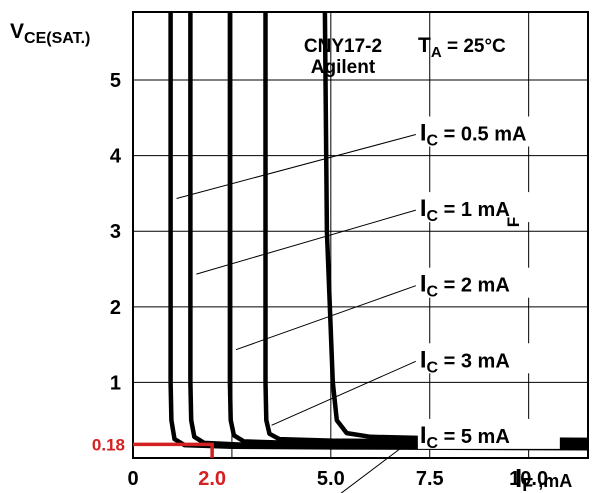 This screenshot has width=595, height=493. I want to click on series-label-sub-4: C, so click(433, 443).